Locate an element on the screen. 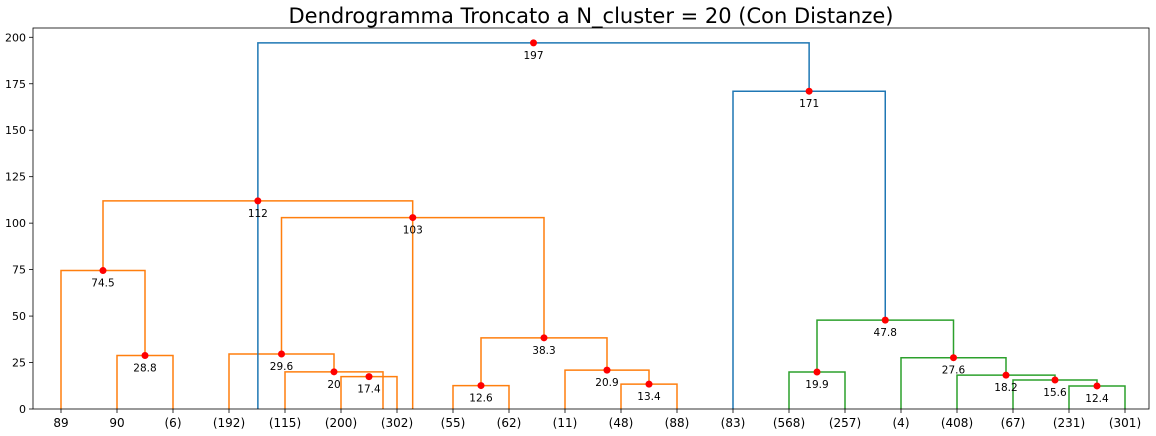  distance-label-2: 29.6 is located at coordinates (282, 367).